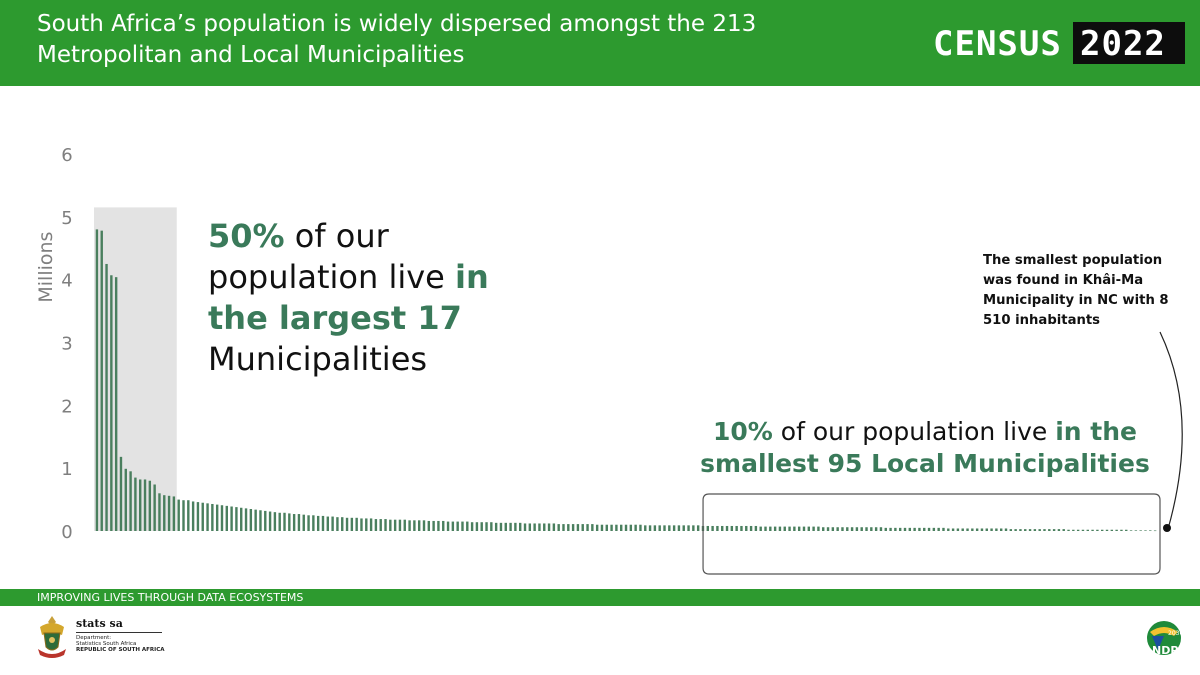  What do you see at coordinates (66, 281) in the screenshot?
I see `y-tick-label: 4` at bounding box center [66, 281].